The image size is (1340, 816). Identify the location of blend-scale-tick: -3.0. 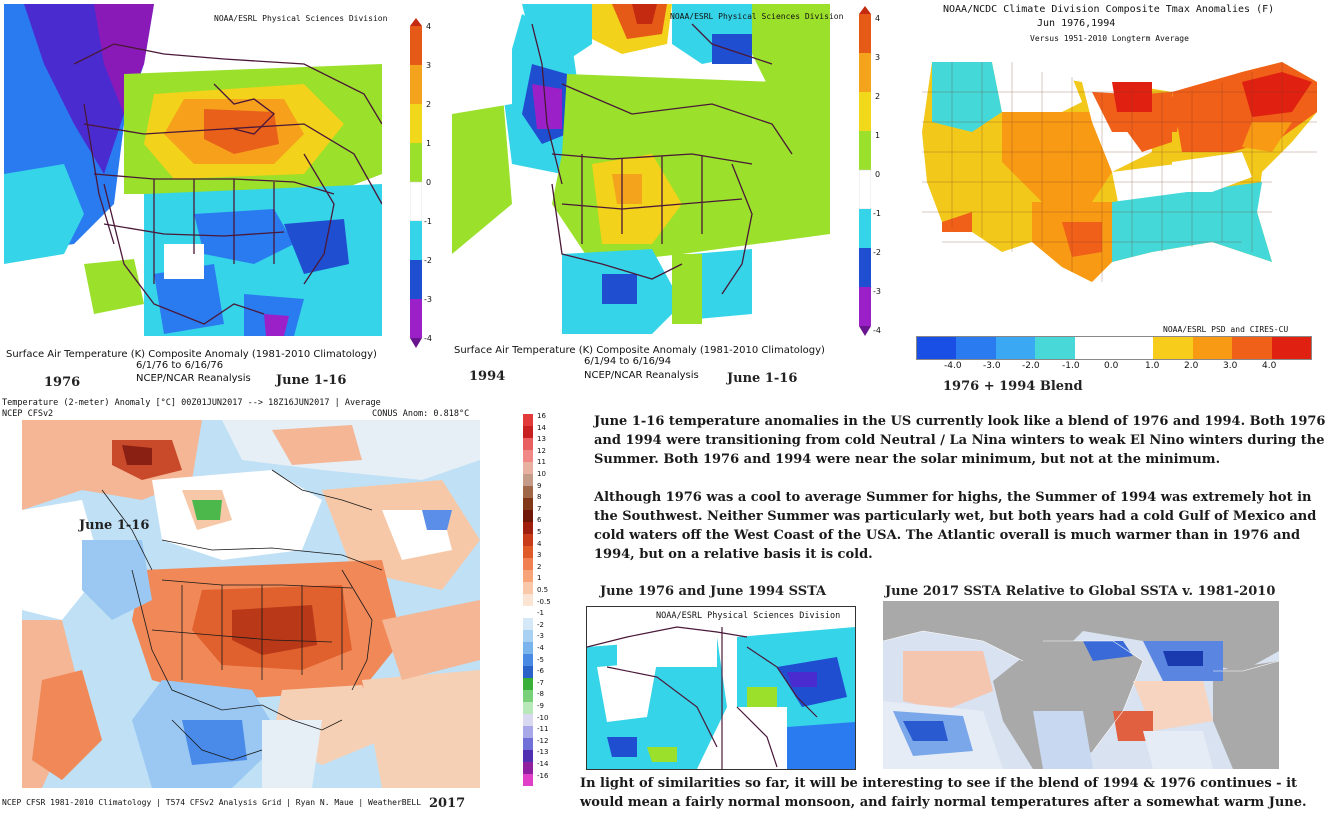
(992, 366).